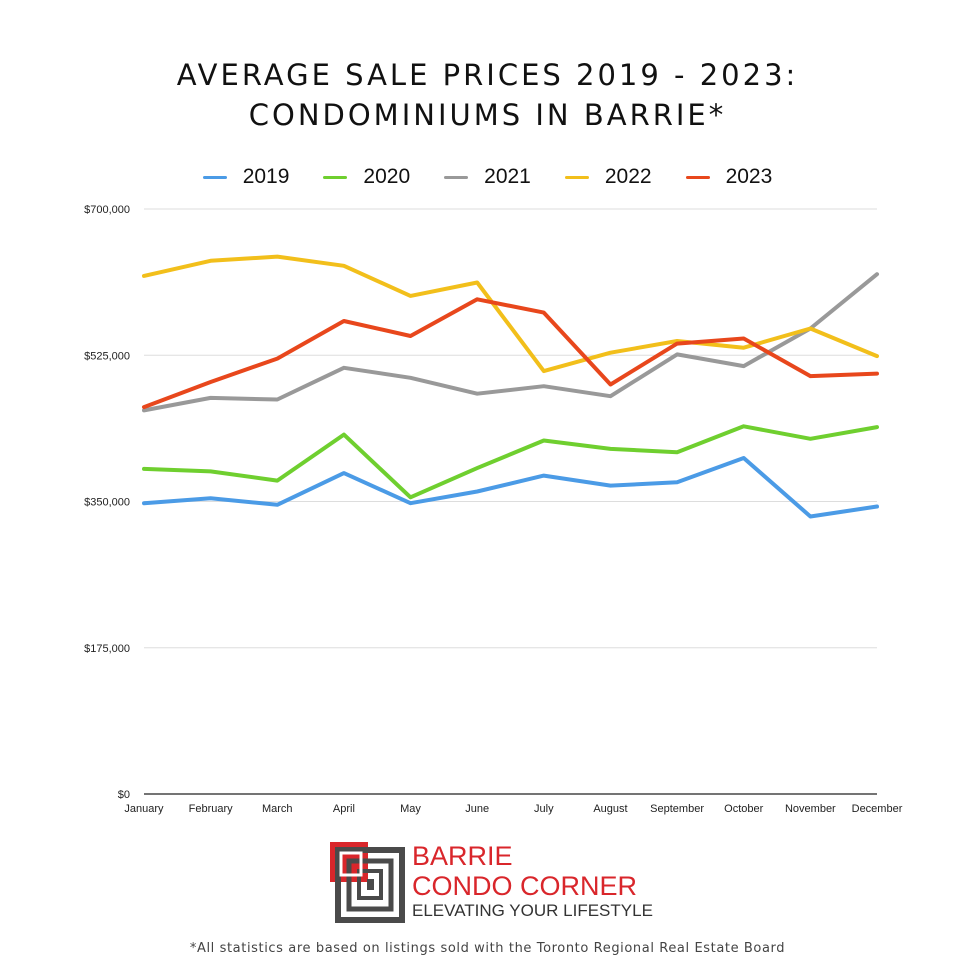 Image resolution: width=975 pixels, height=975 pixels. Describe the element at coordinates (628, 176) in the screenshot. I see `legend-label: 2022` at that location.